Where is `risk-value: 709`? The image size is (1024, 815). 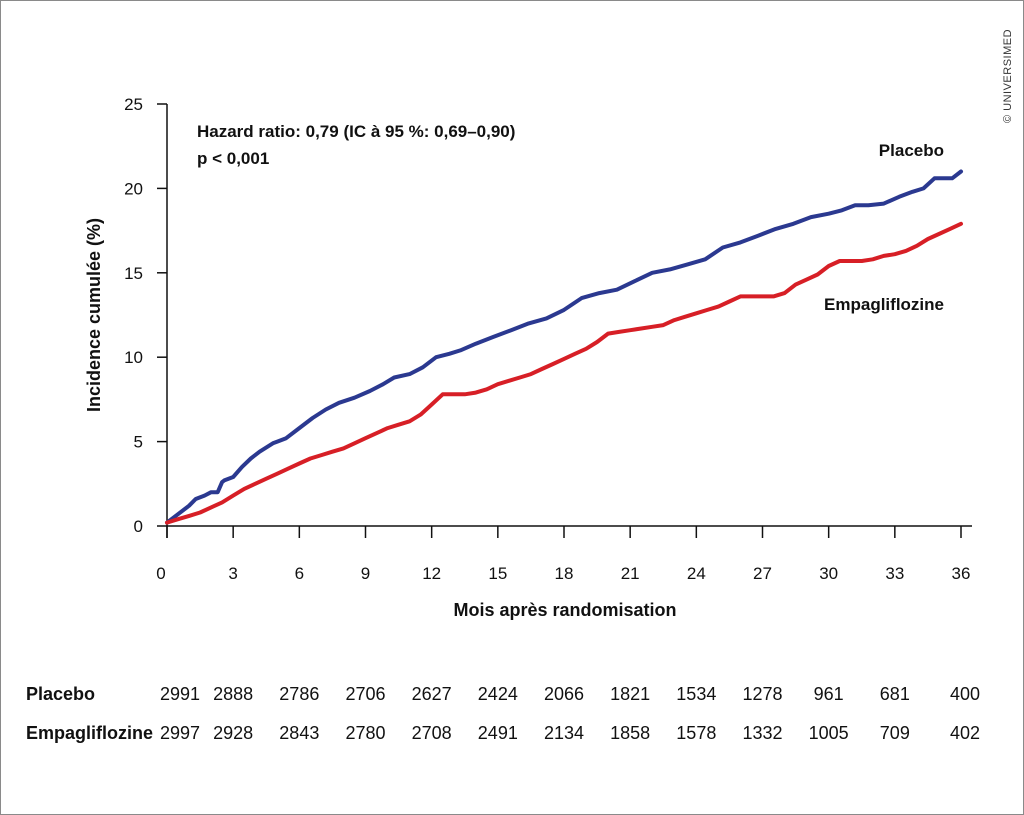
risk-value: 709 is located at coordinates (895, 733).